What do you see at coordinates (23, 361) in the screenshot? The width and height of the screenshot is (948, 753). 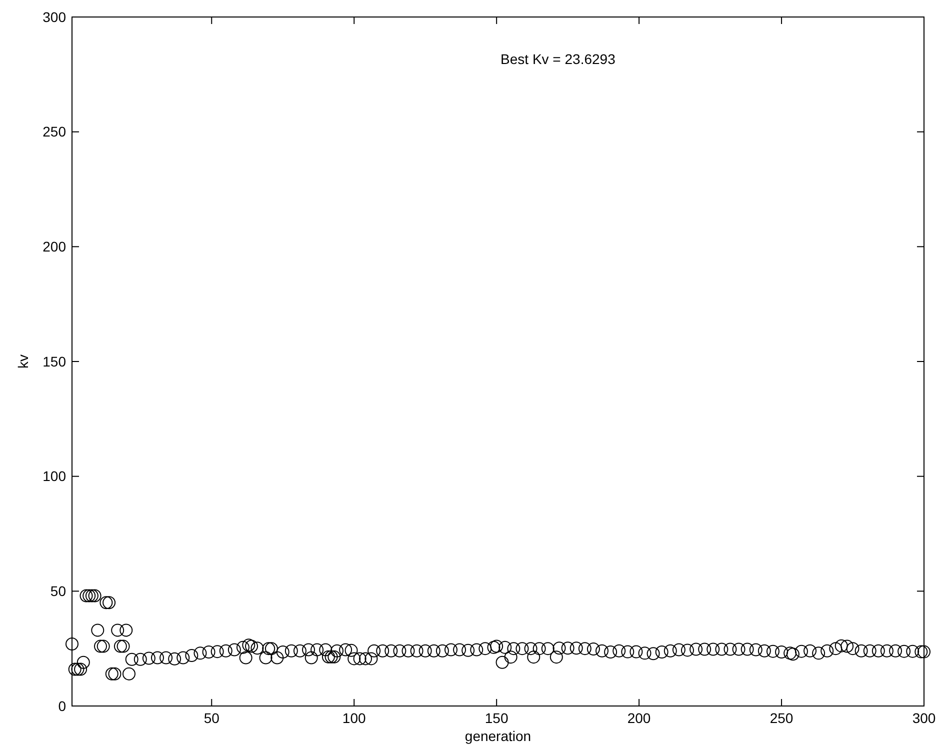 I see `y-axis-title: kv` at bounding box center [23, 361].